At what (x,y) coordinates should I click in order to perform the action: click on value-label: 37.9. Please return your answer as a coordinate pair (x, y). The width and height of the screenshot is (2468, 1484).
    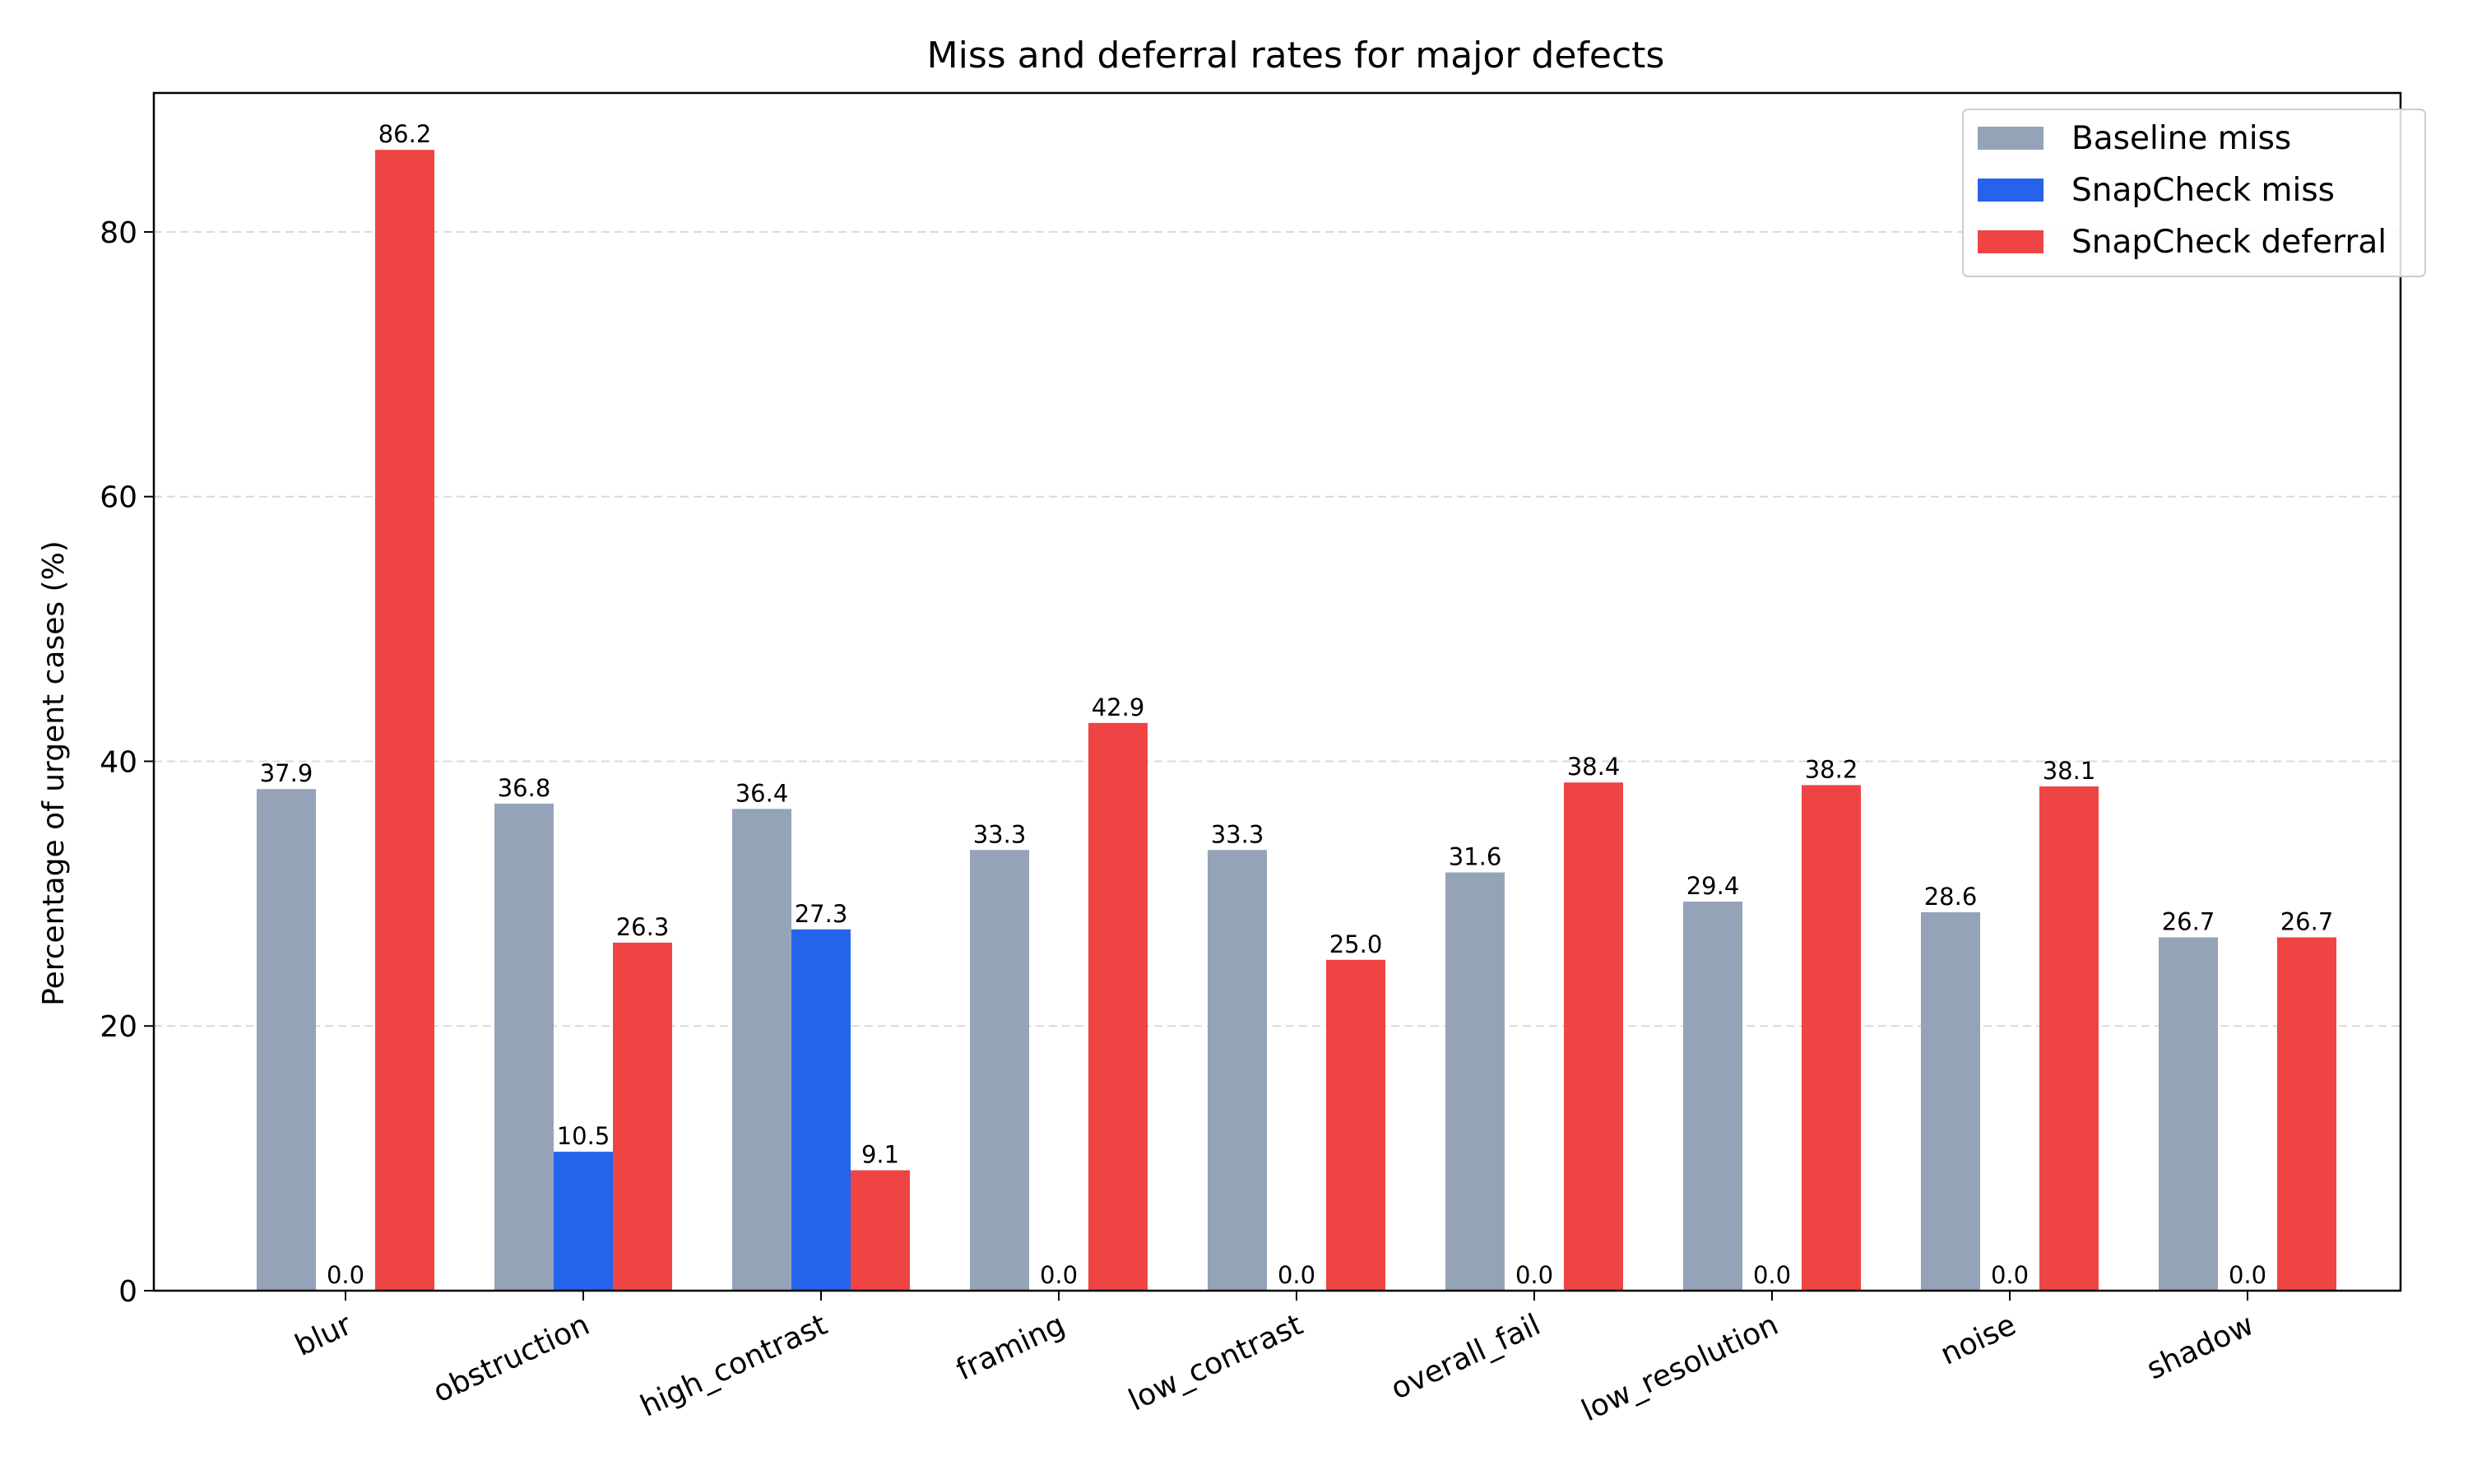
    Looking at the image, I should click on (286, 773).